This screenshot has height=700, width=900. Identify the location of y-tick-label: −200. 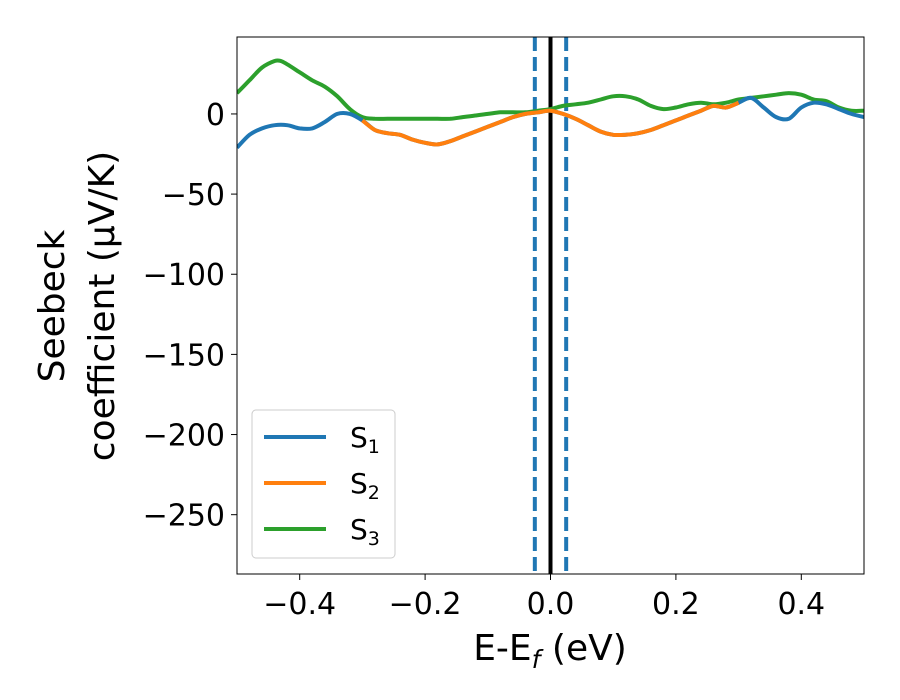
(184, 436).